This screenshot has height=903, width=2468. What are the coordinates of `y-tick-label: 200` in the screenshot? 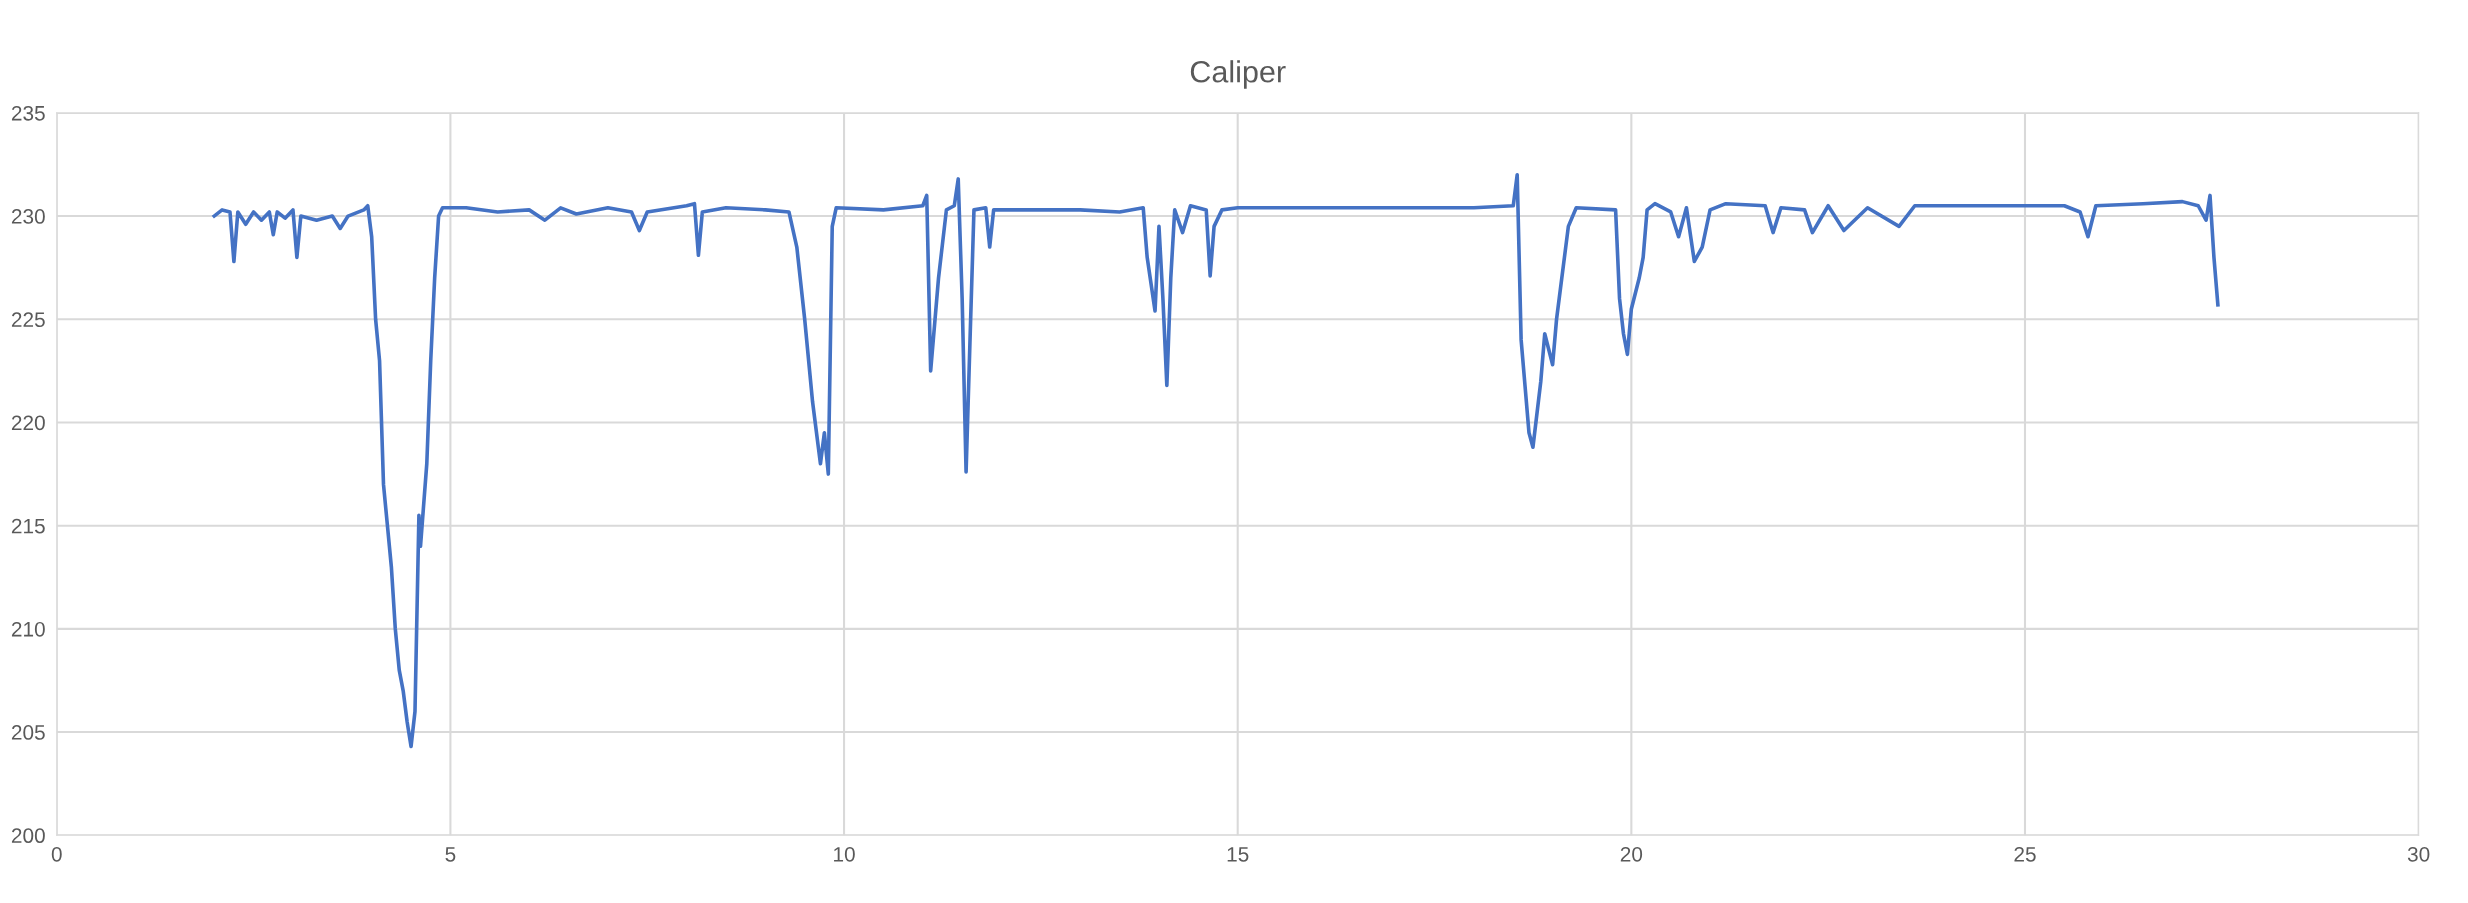 It's located at (28, 836).